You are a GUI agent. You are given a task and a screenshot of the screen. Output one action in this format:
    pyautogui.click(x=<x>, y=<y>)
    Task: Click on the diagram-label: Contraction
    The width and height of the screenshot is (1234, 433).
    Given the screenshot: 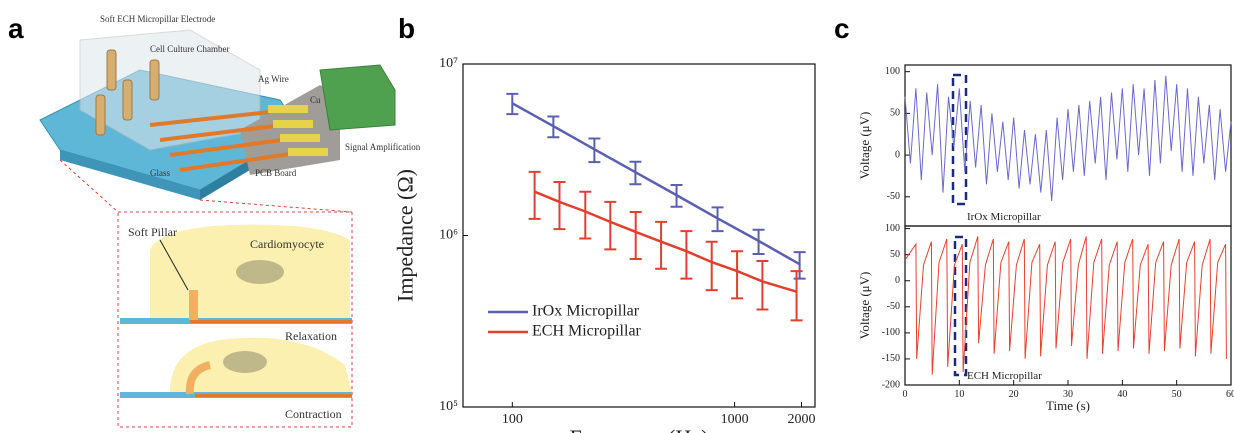 What is the action you would take?
    pyautogui.click(x=313, y=414)
    